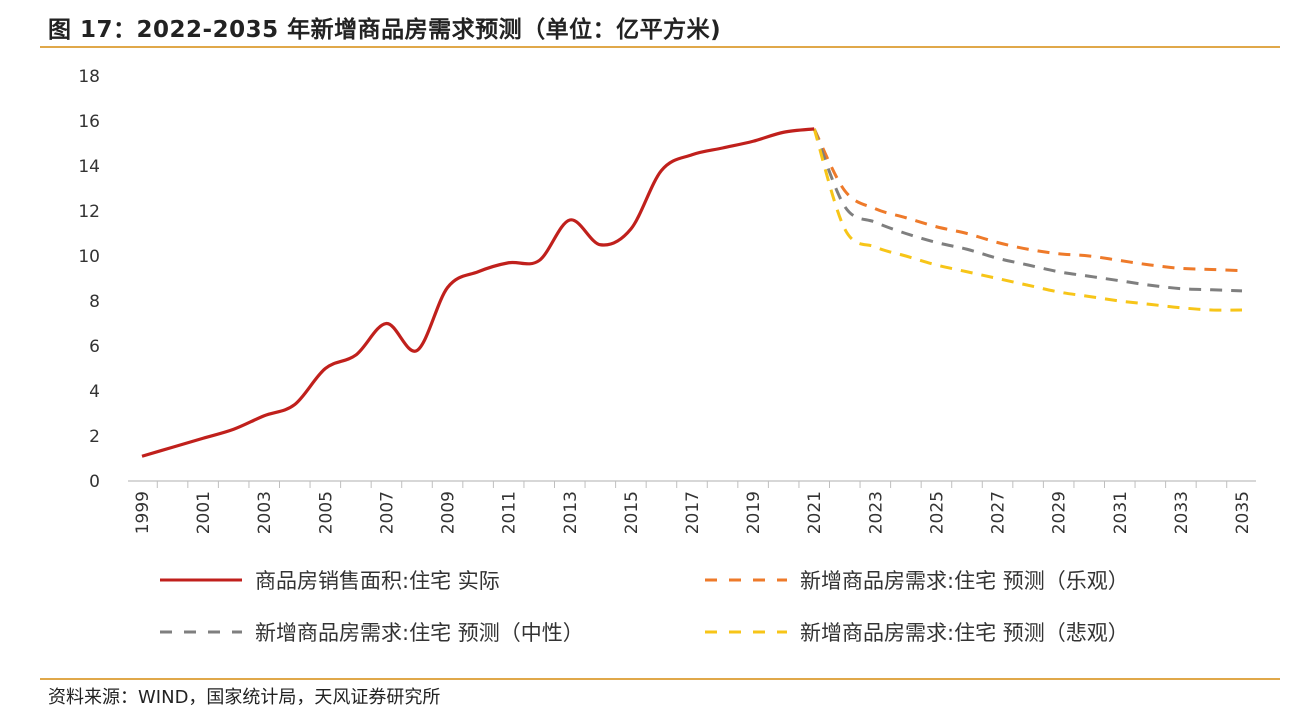 The width and height of the screenshot is (1308, 712). What do you see at coordinates (964, 633) in the screenshot?
I see `legend-label-3: 新增商品房需求:住宅 预测（悲观）` at bounding box center [964, 633].